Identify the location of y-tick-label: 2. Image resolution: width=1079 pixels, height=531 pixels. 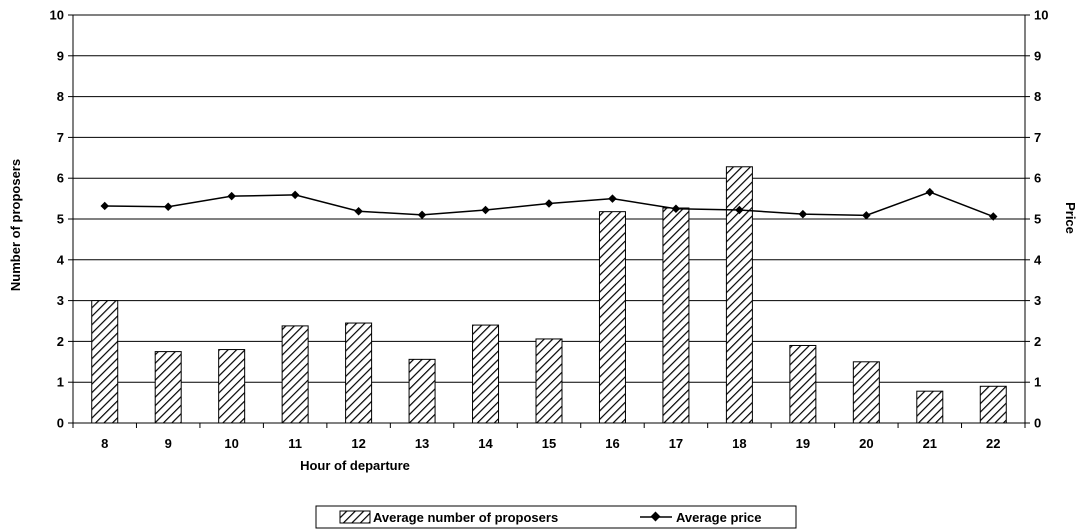
(60, 341).